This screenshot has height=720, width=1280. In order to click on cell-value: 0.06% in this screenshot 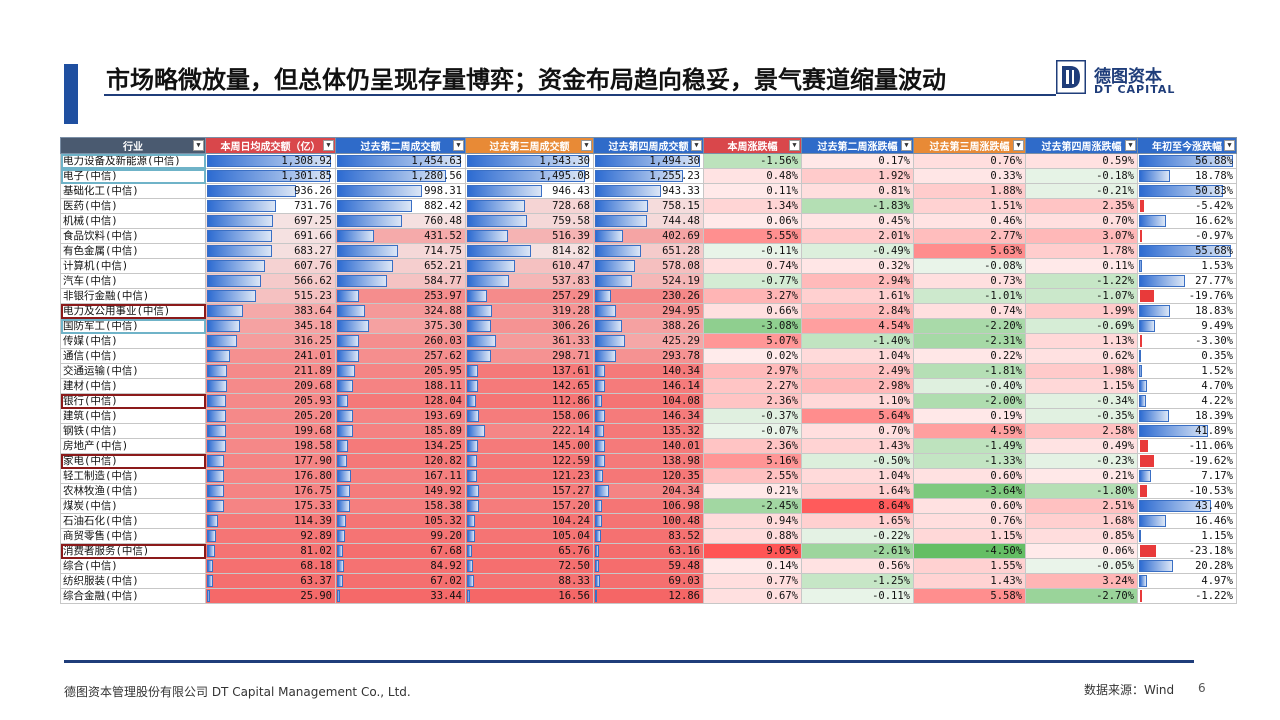, I will do `click(1118, 551)`.